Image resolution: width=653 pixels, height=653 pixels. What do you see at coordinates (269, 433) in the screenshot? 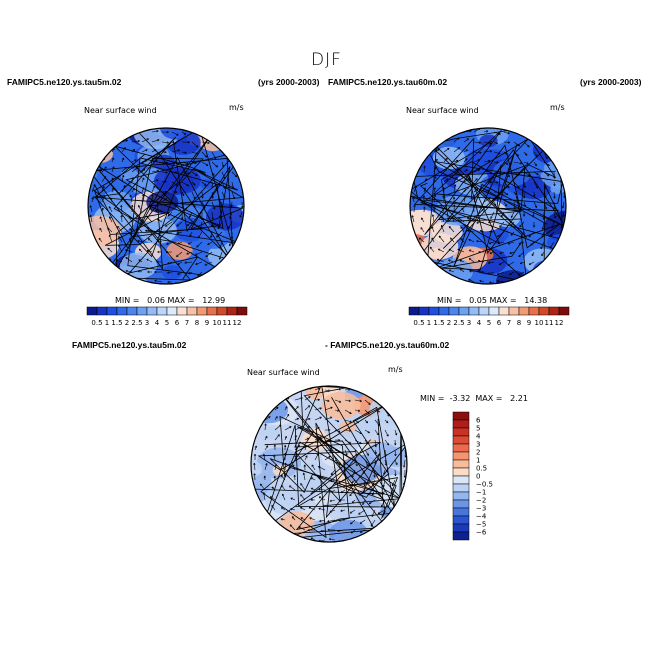
I see `map-shade-region` at bounding box center [269, 433].